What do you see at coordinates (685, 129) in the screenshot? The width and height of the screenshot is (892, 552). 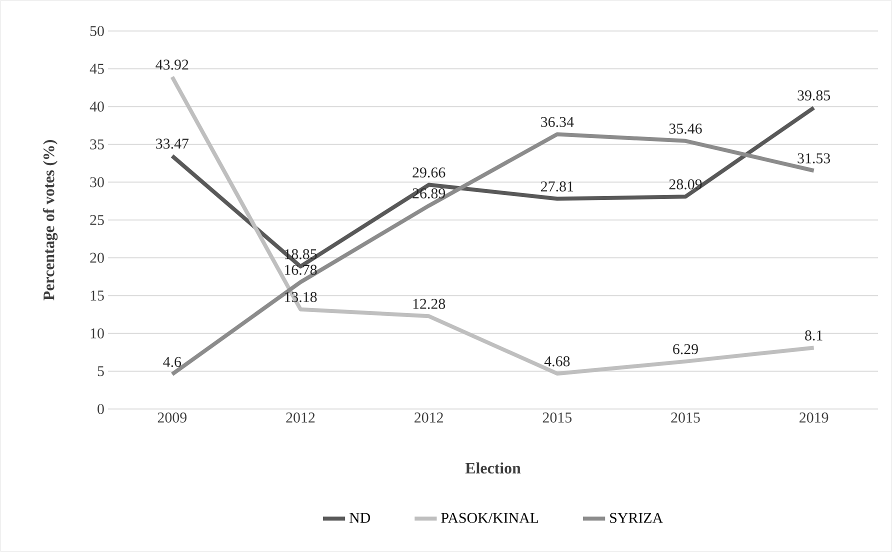 I see `data-label: 35.46` at bounding box center [685, 129].